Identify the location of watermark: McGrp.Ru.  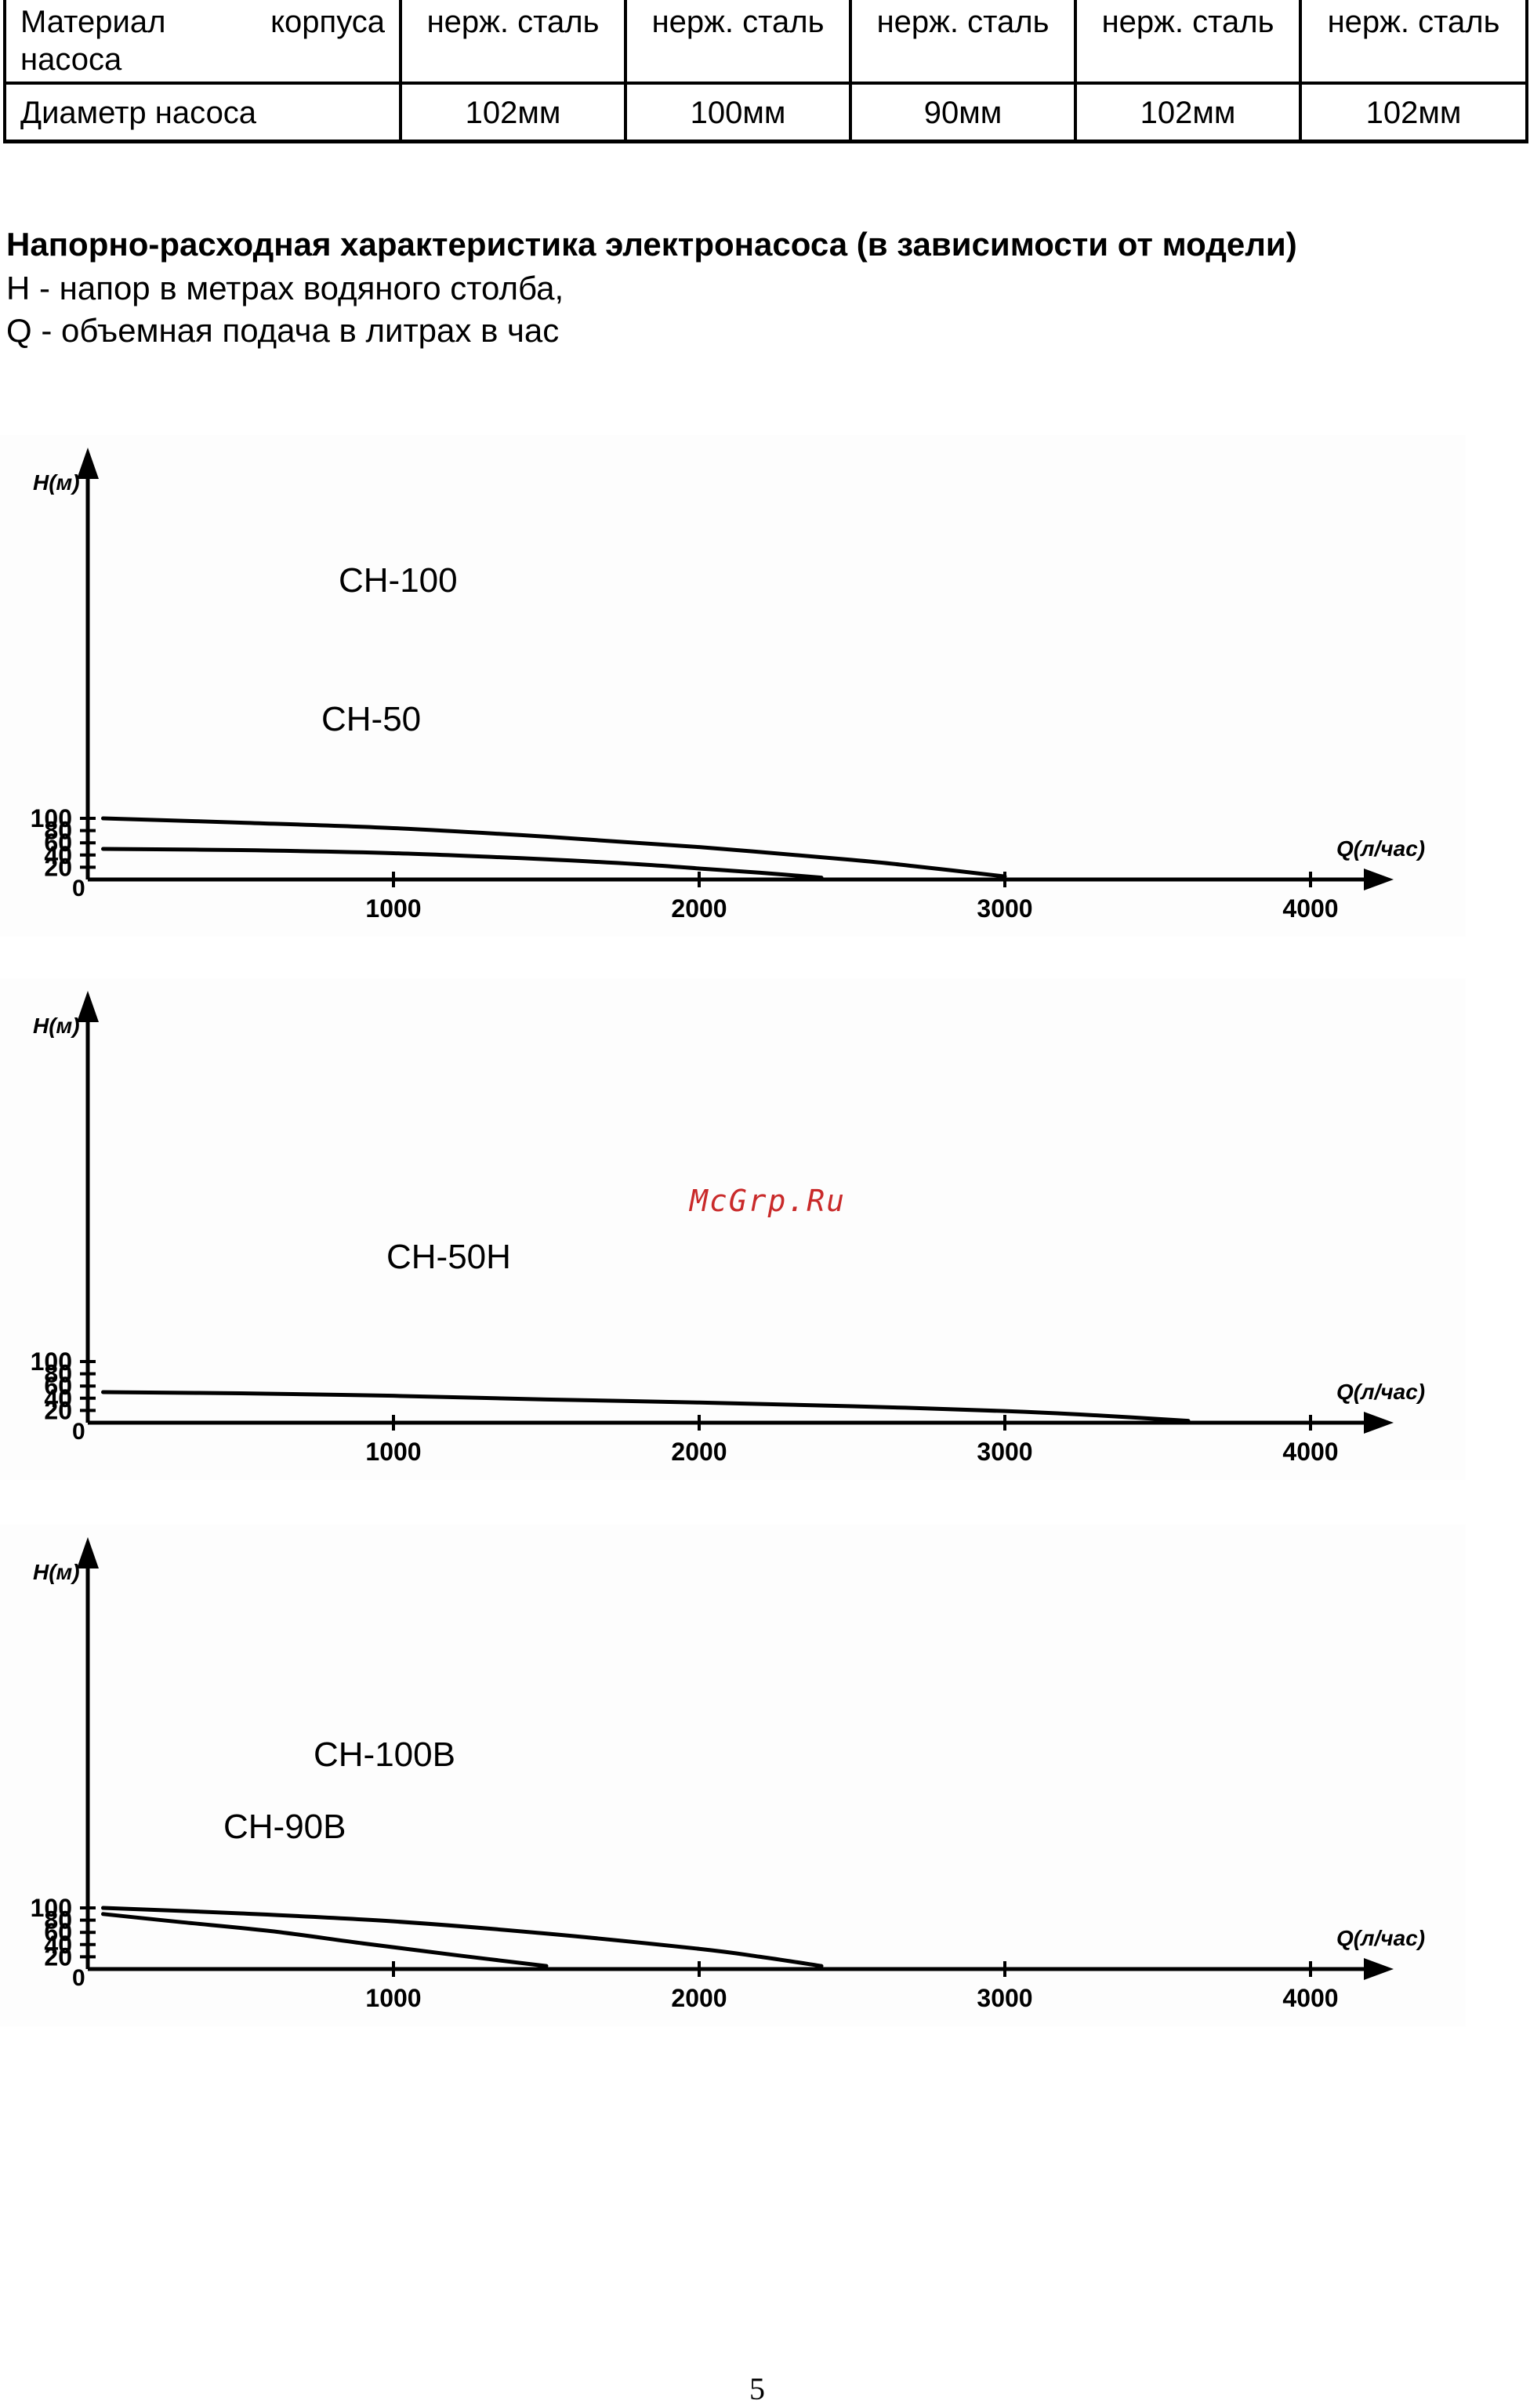
(768, 1201).